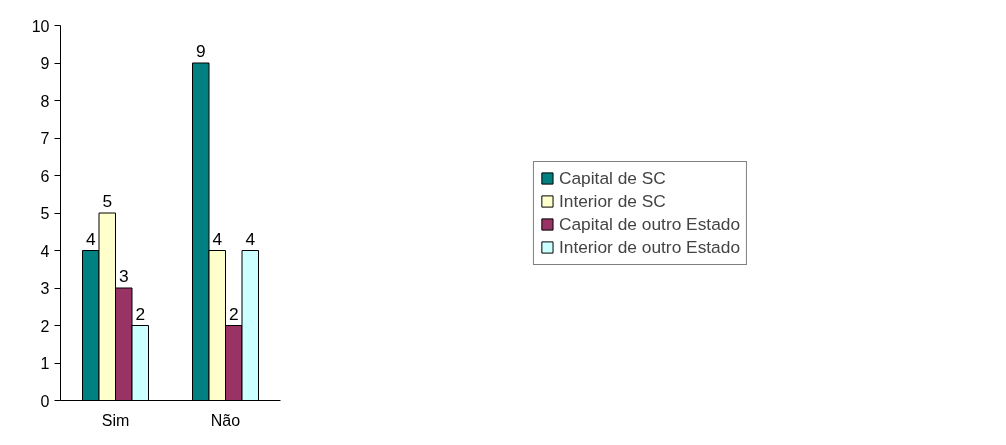 The image size is (1006, 445). I want to click on y-tick-label: 8, so click(45, 101).